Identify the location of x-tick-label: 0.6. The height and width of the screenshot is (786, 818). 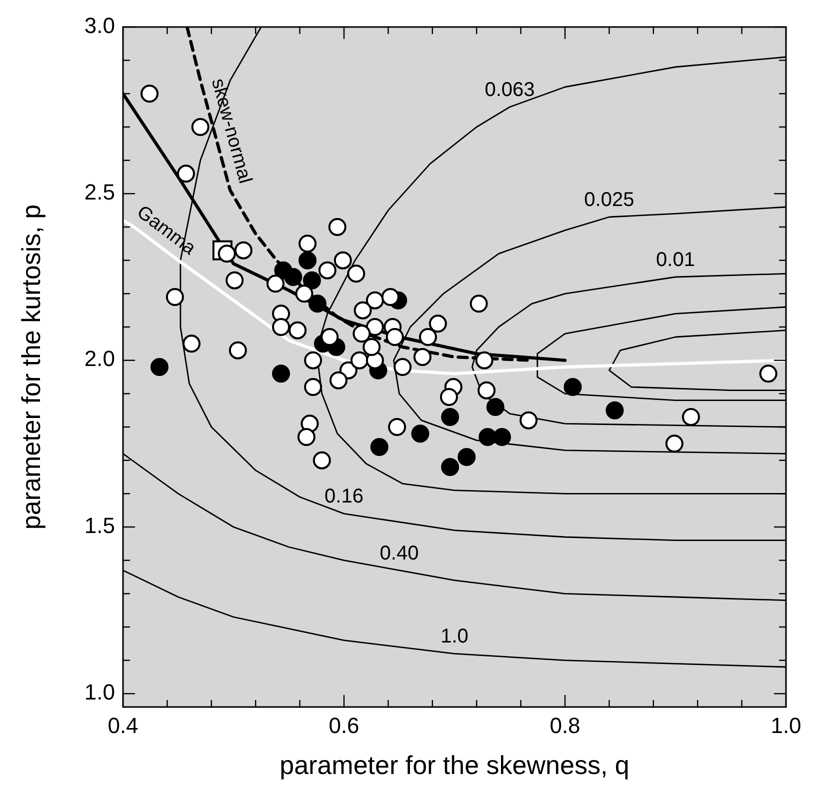
(344, 725).